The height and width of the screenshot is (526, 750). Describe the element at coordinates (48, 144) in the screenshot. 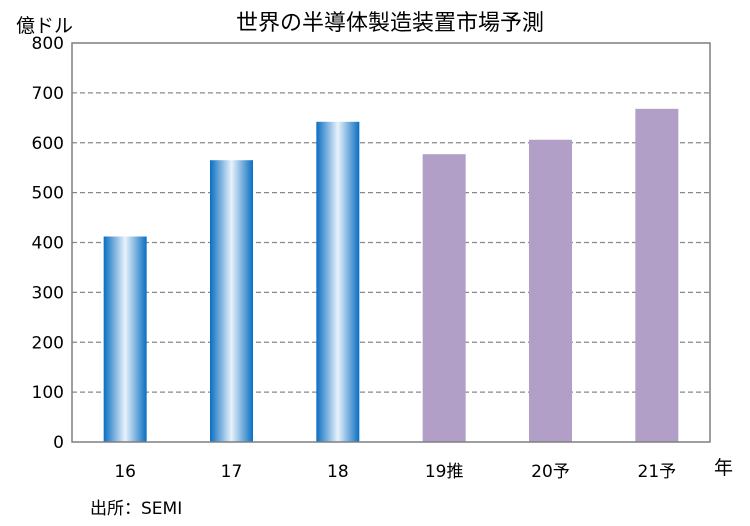

I see `y-tick-label: 600` at that location.